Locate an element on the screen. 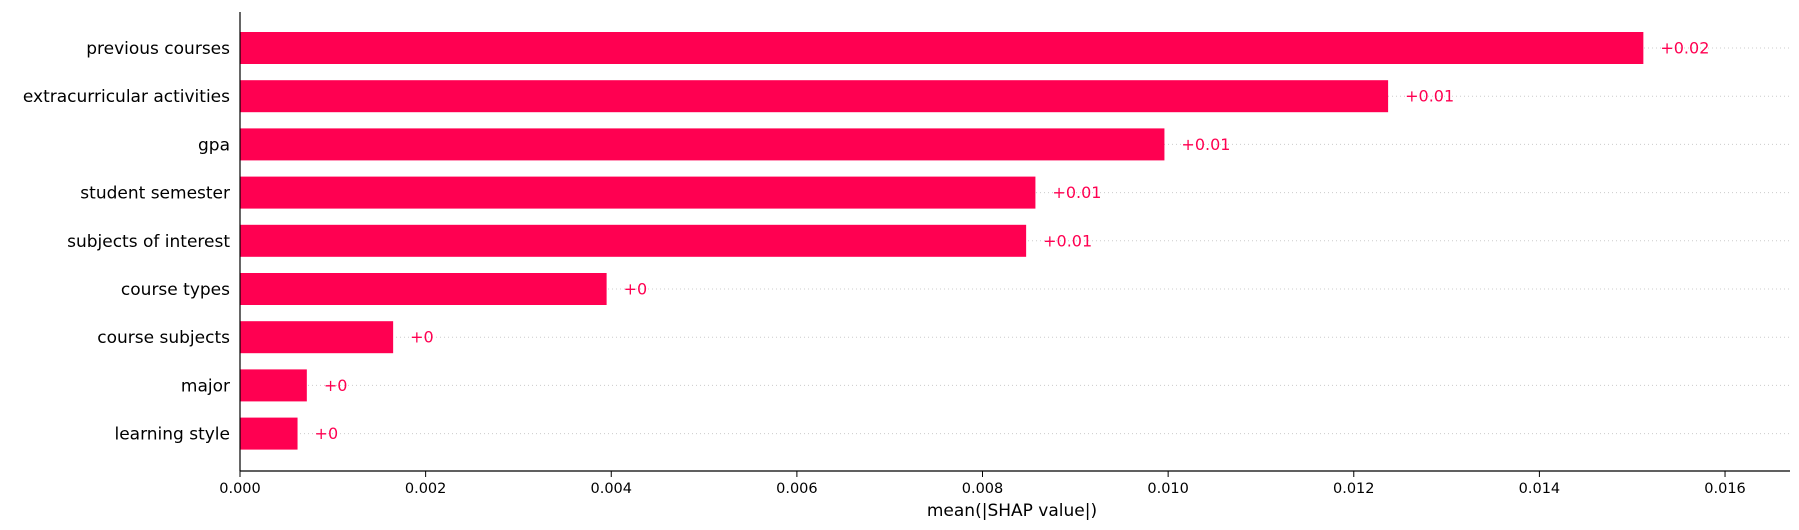  category-label: previous courses is located at coordinates (158, 49).